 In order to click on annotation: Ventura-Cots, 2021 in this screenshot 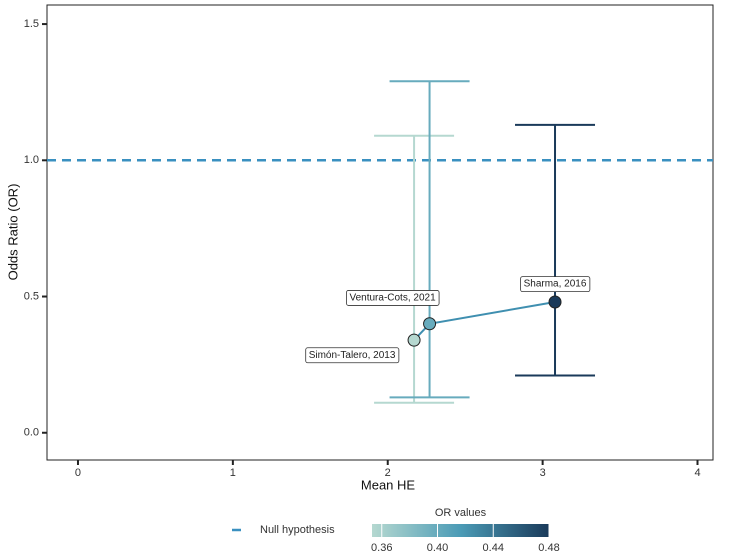, I will do `click(393, 298)`.